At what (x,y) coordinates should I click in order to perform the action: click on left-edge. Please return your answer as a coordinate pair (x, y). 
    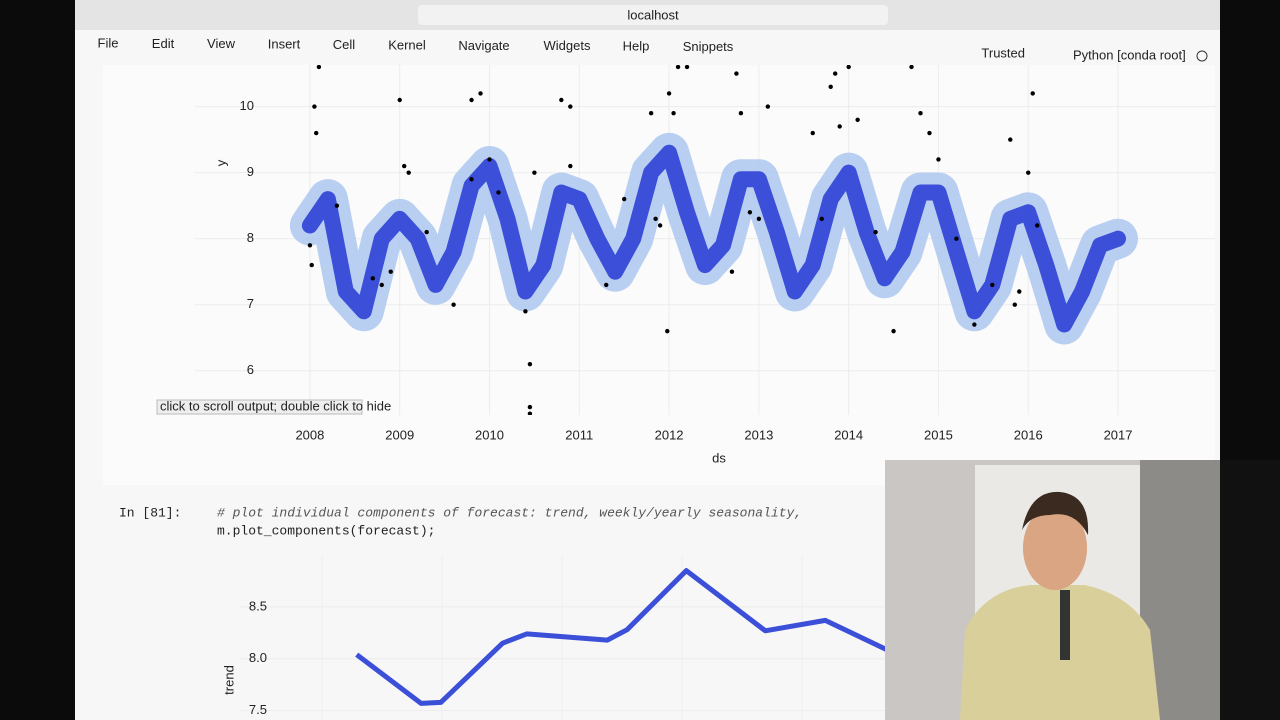
    Looking at the image, I should click on (37, 360).